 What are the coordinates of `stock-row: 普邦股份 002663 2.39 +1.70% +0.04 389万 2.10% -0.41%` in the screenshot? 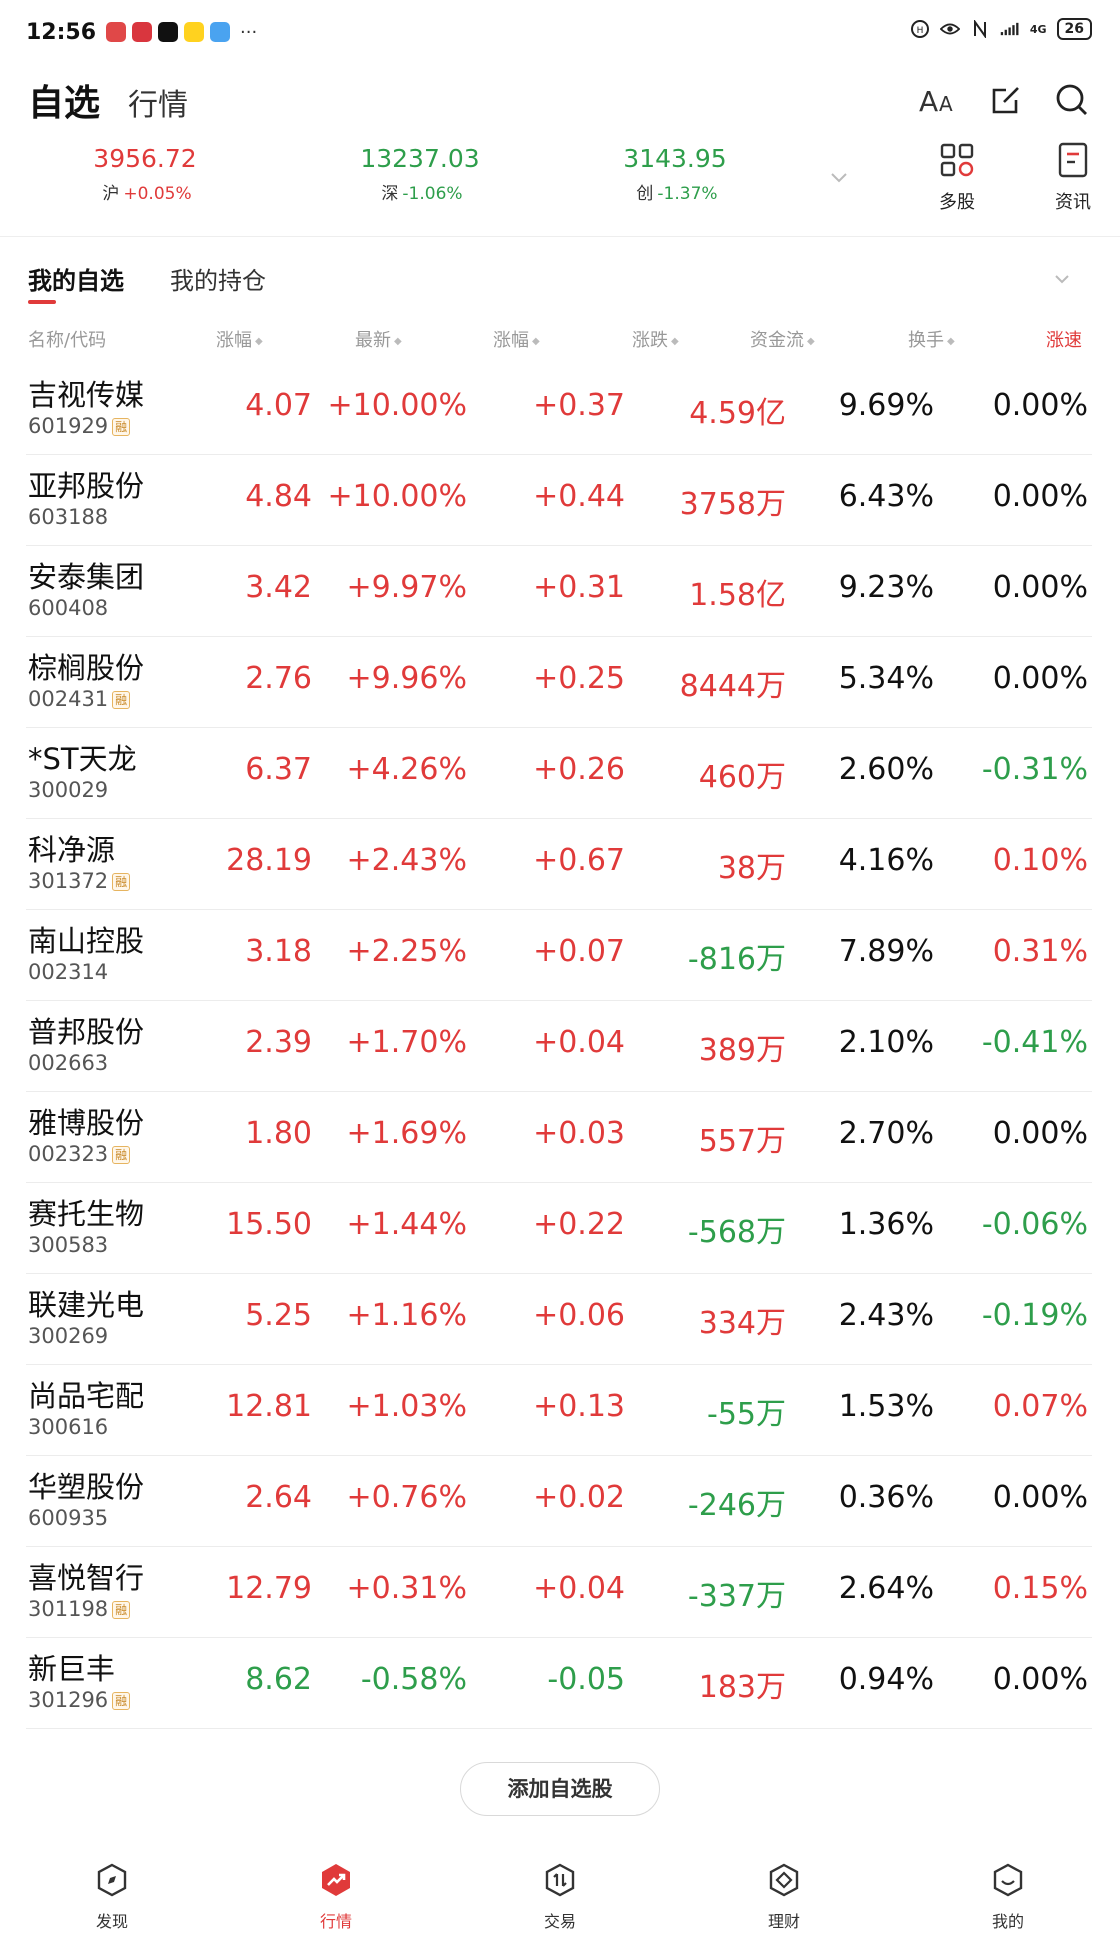 It's located at (559, 1046).